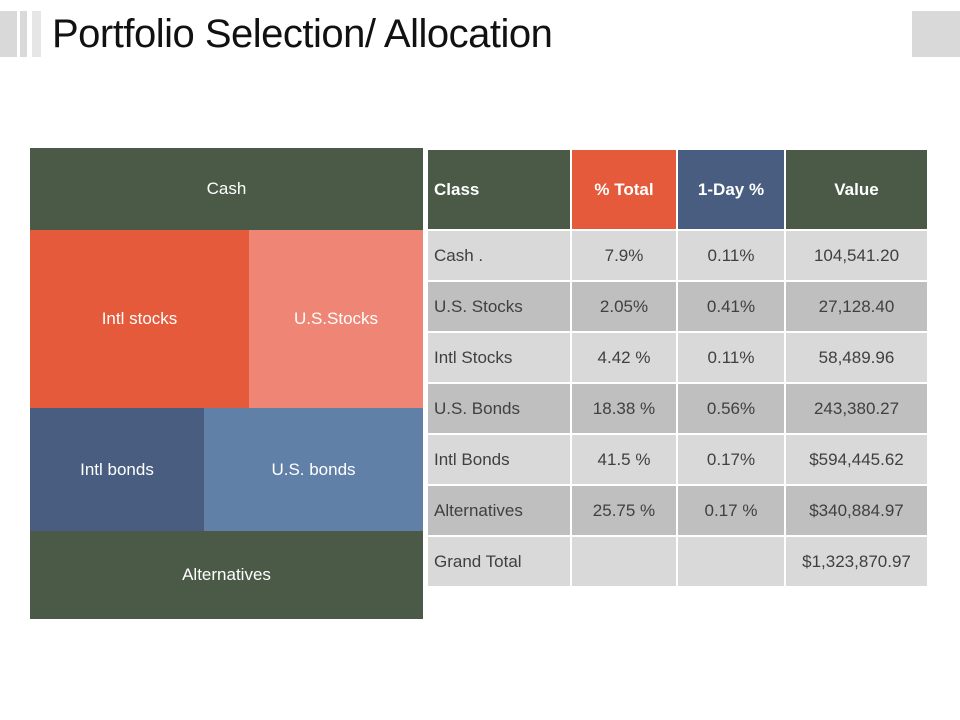 This screenshot has height=720, width=960. What do you see at coordinates (731, 408) in the screenshot?
I see `cell-one-day-percent: 0.56%` at bounding box center [731, 408].